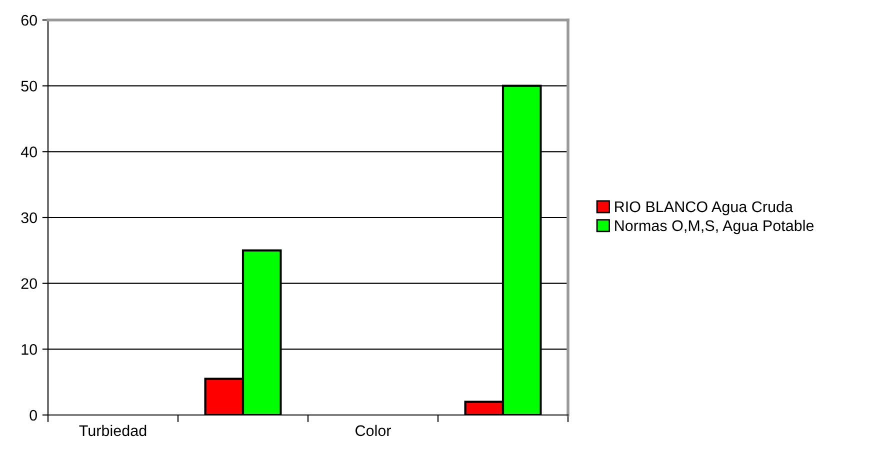 The width and height of the screenshot is (896, 458). I want to click on legend-label: Normas O,M,S, Agua Potable, so click(714, 227).